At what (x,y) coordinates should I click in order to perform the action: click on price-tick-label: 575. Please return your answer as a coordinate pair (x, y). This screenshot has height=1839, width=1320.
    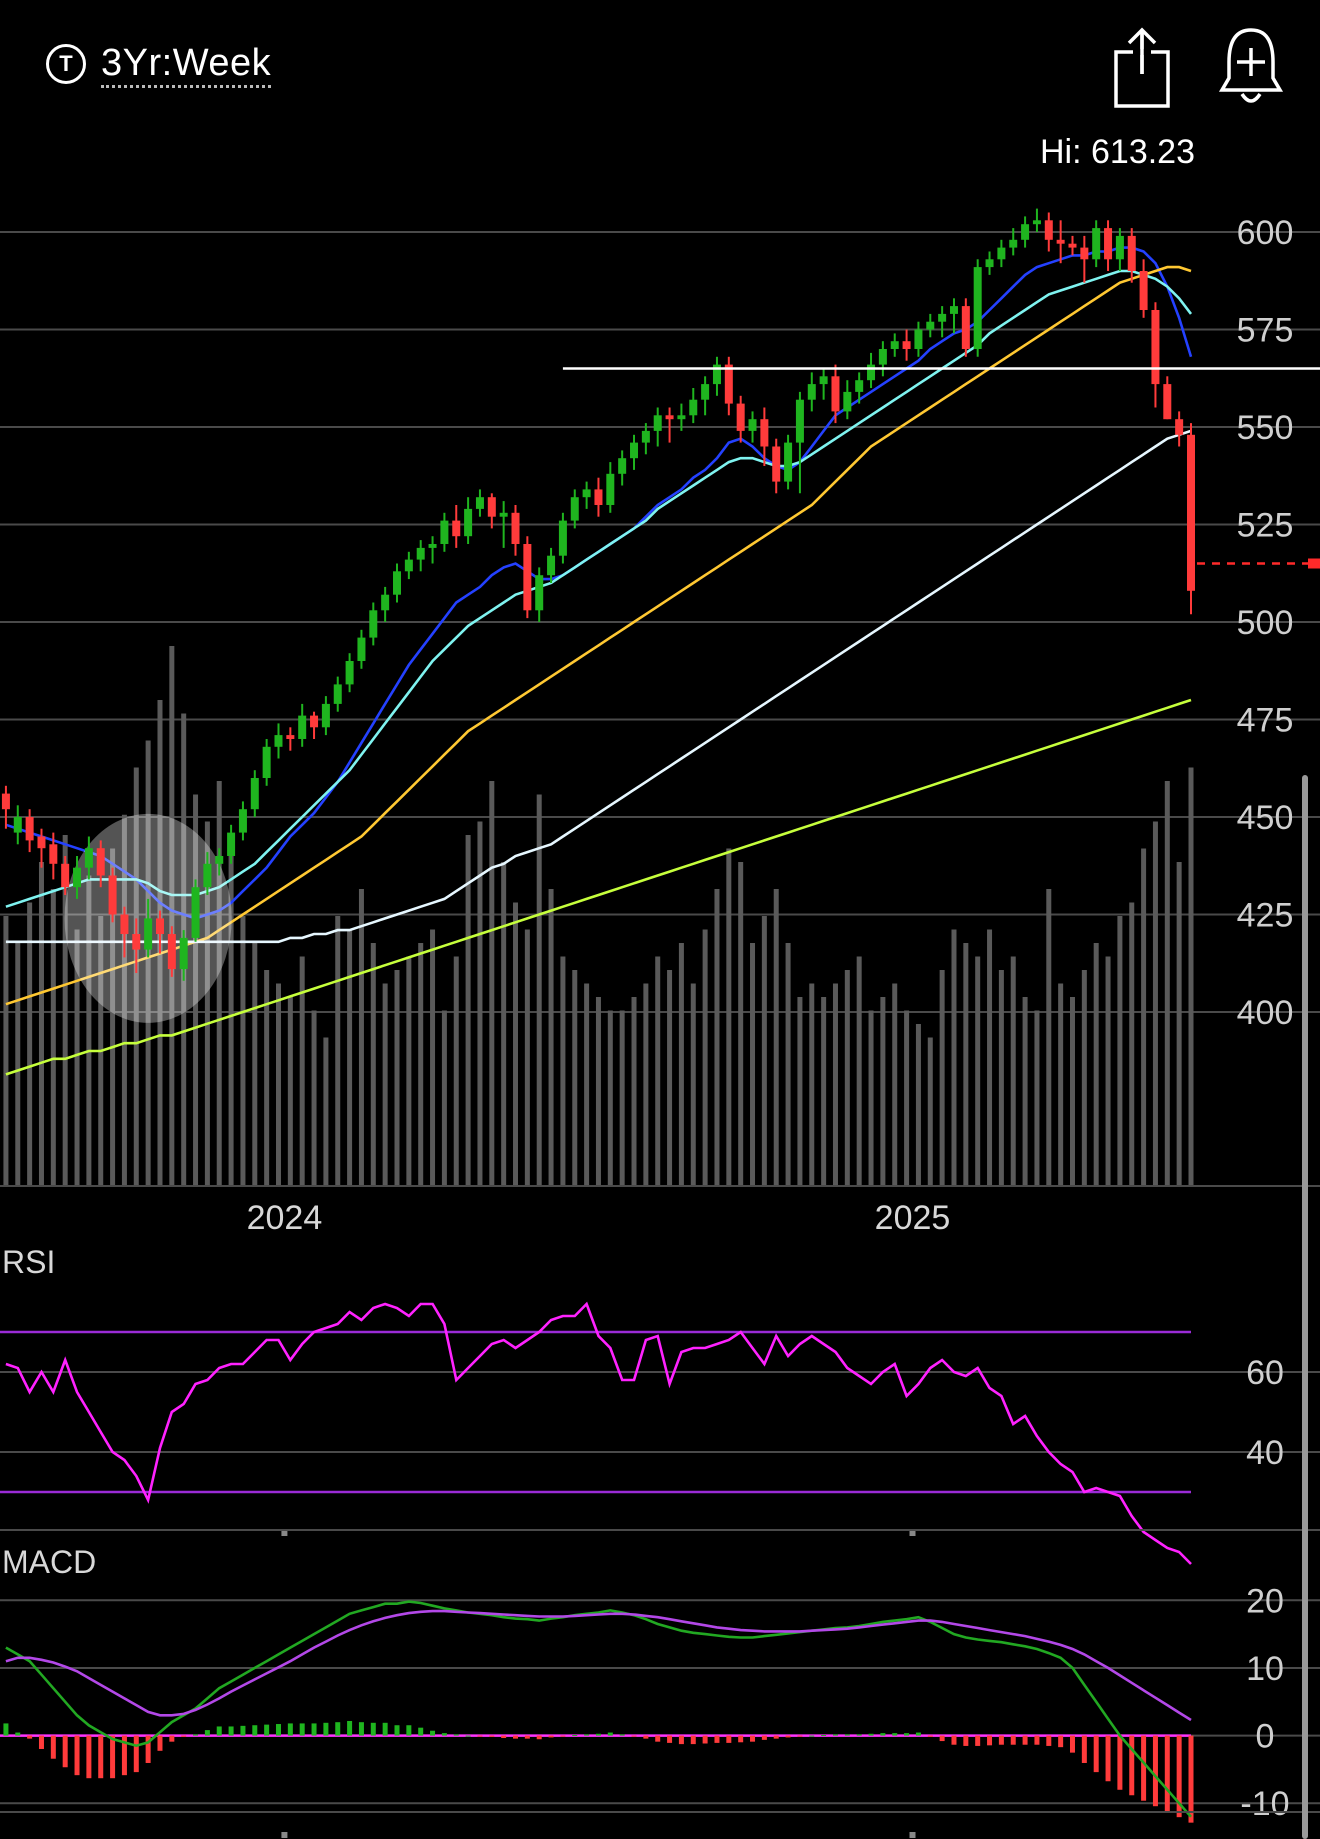
    Looking at the image, I should click on (1265, 331).